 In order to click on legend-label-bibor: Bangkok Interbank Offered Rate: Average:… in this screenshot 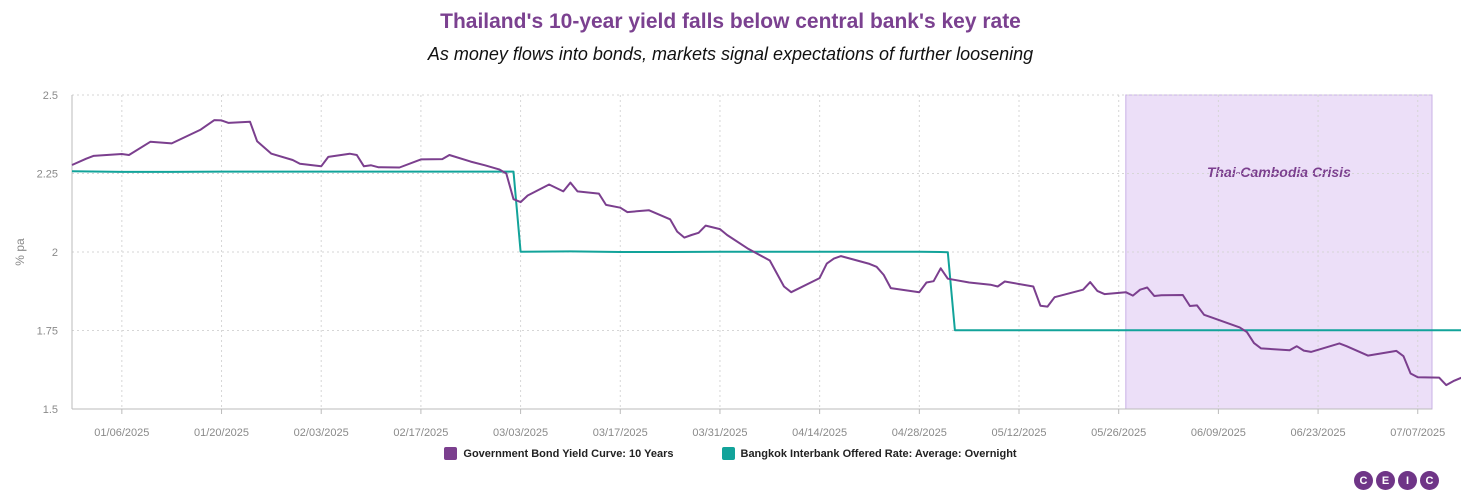, I will do `click(878, 453)`.